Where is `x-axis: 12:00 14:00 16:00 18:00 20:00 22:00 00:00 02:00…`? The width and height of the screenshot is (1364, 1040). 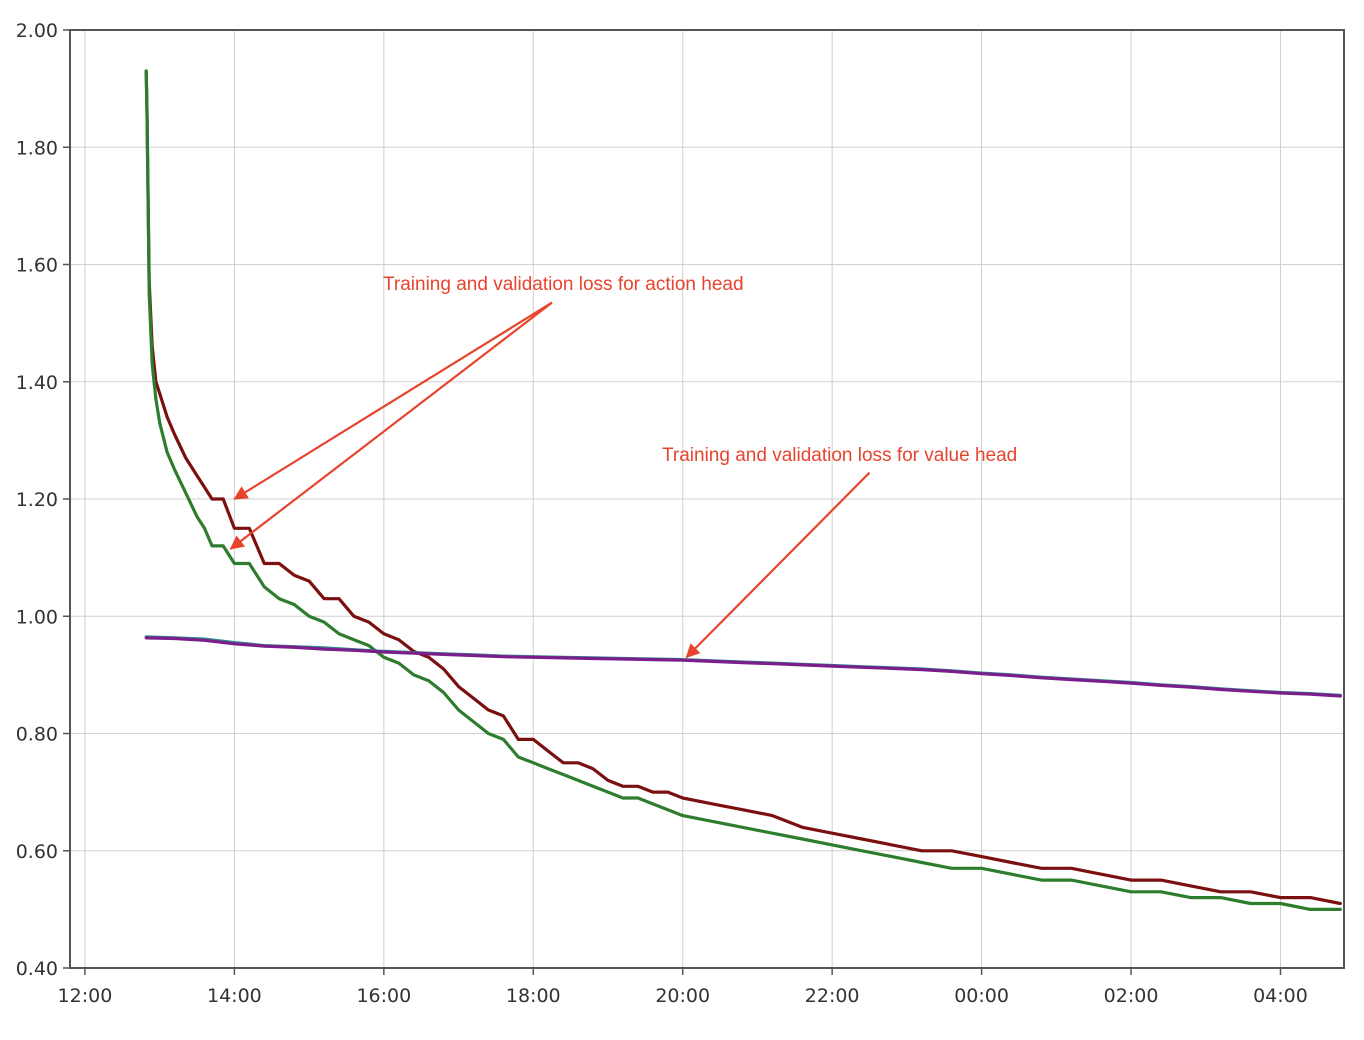 x-axis: 12:00 14:00 16:00 18:00 20:00 22:00 00:00 02:00… is located at coordinates (683, 987).